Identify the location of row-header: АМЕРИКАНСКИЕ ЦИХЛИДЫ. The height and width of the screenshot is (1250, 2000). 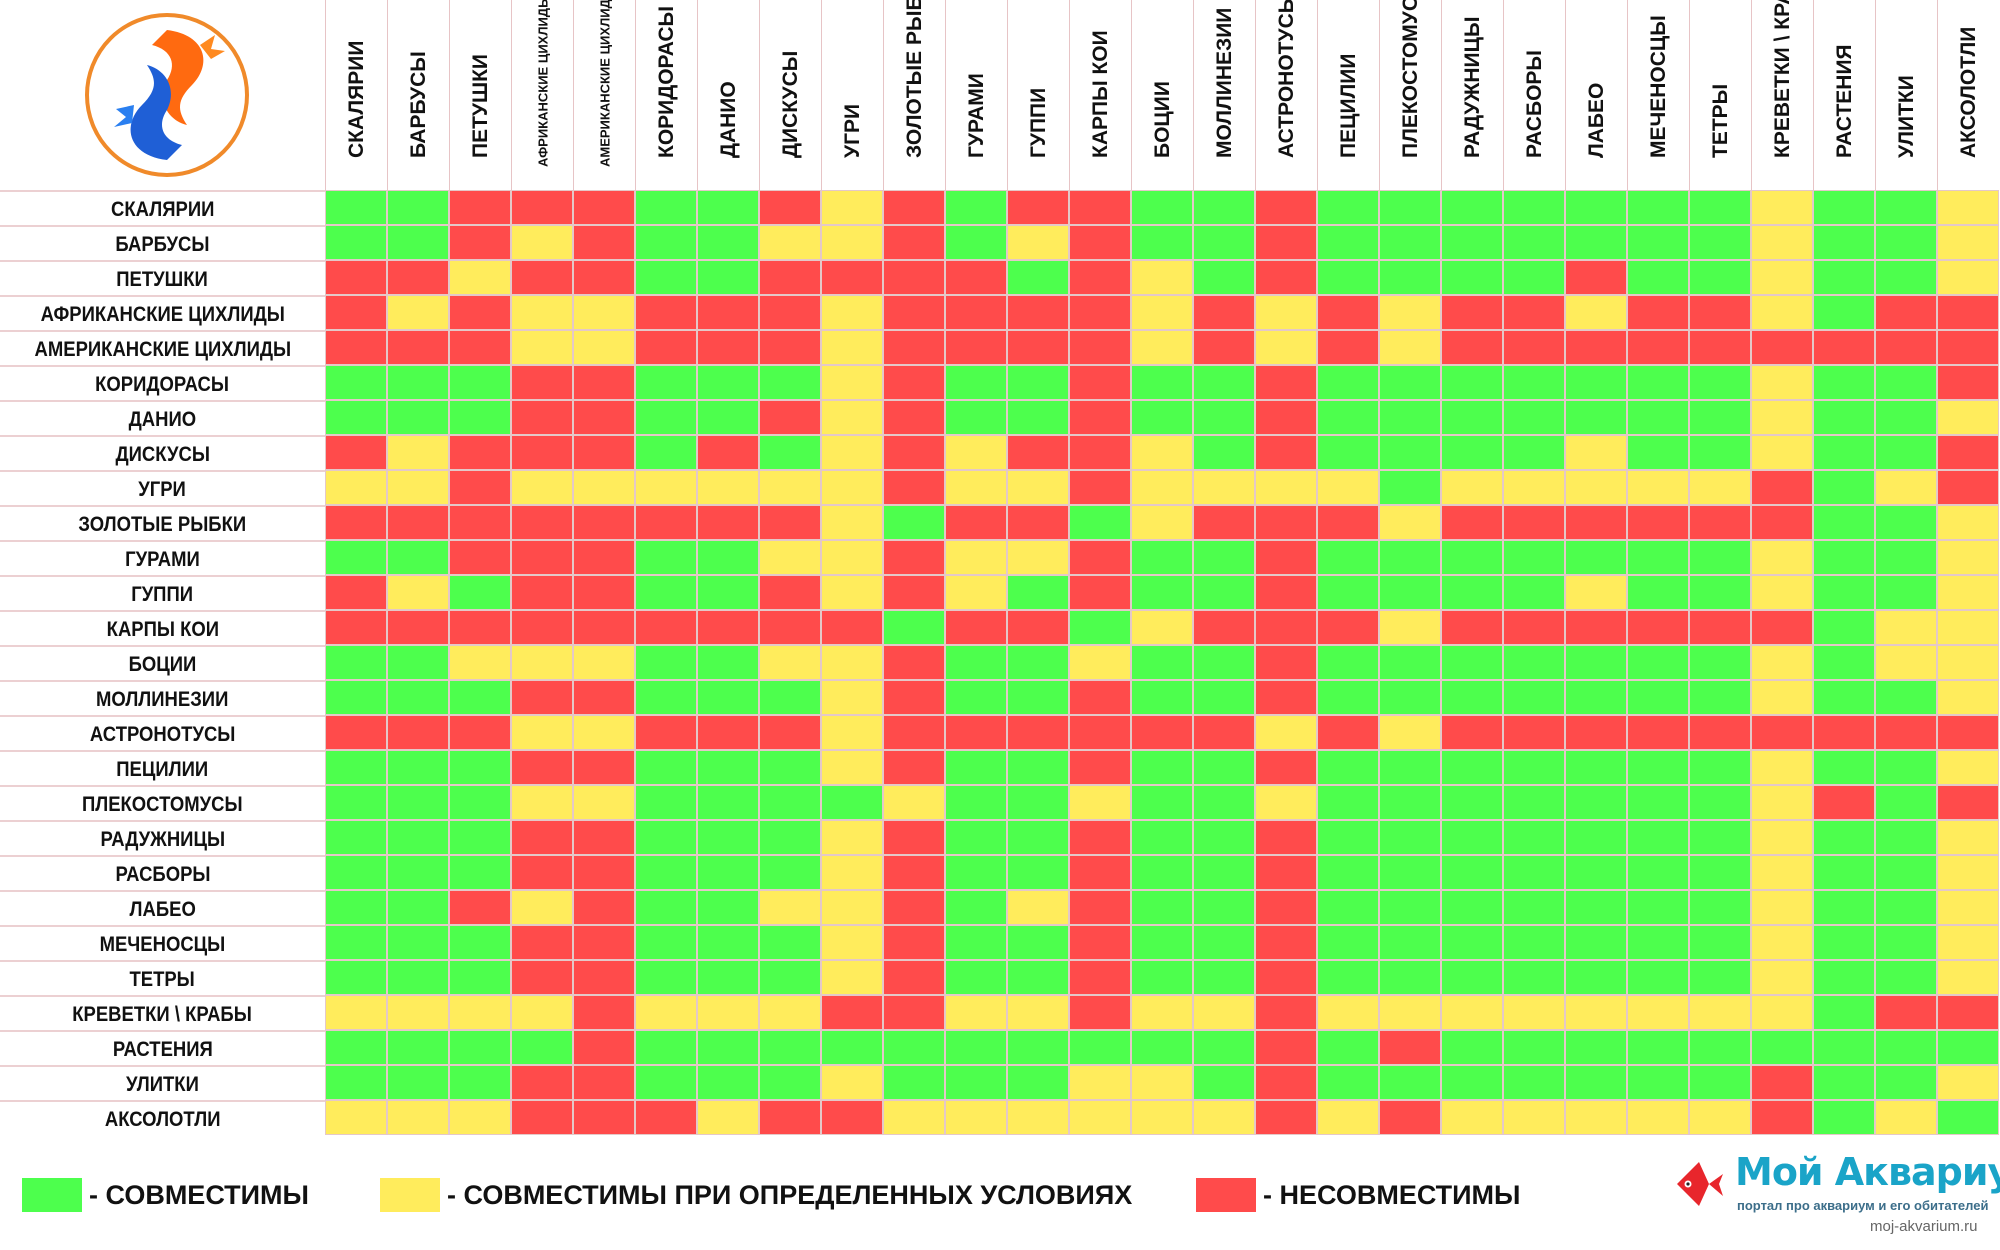
(162, 347).